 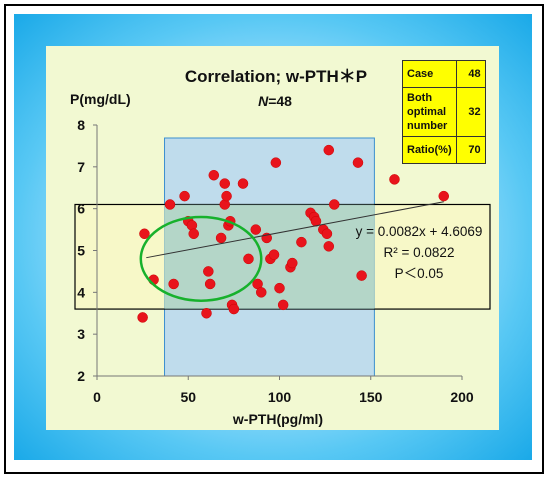 What do you see at coordinates (81, 292) in the screenshot?
I see `y-tick-label: 4` at bounding box center [81, 292].